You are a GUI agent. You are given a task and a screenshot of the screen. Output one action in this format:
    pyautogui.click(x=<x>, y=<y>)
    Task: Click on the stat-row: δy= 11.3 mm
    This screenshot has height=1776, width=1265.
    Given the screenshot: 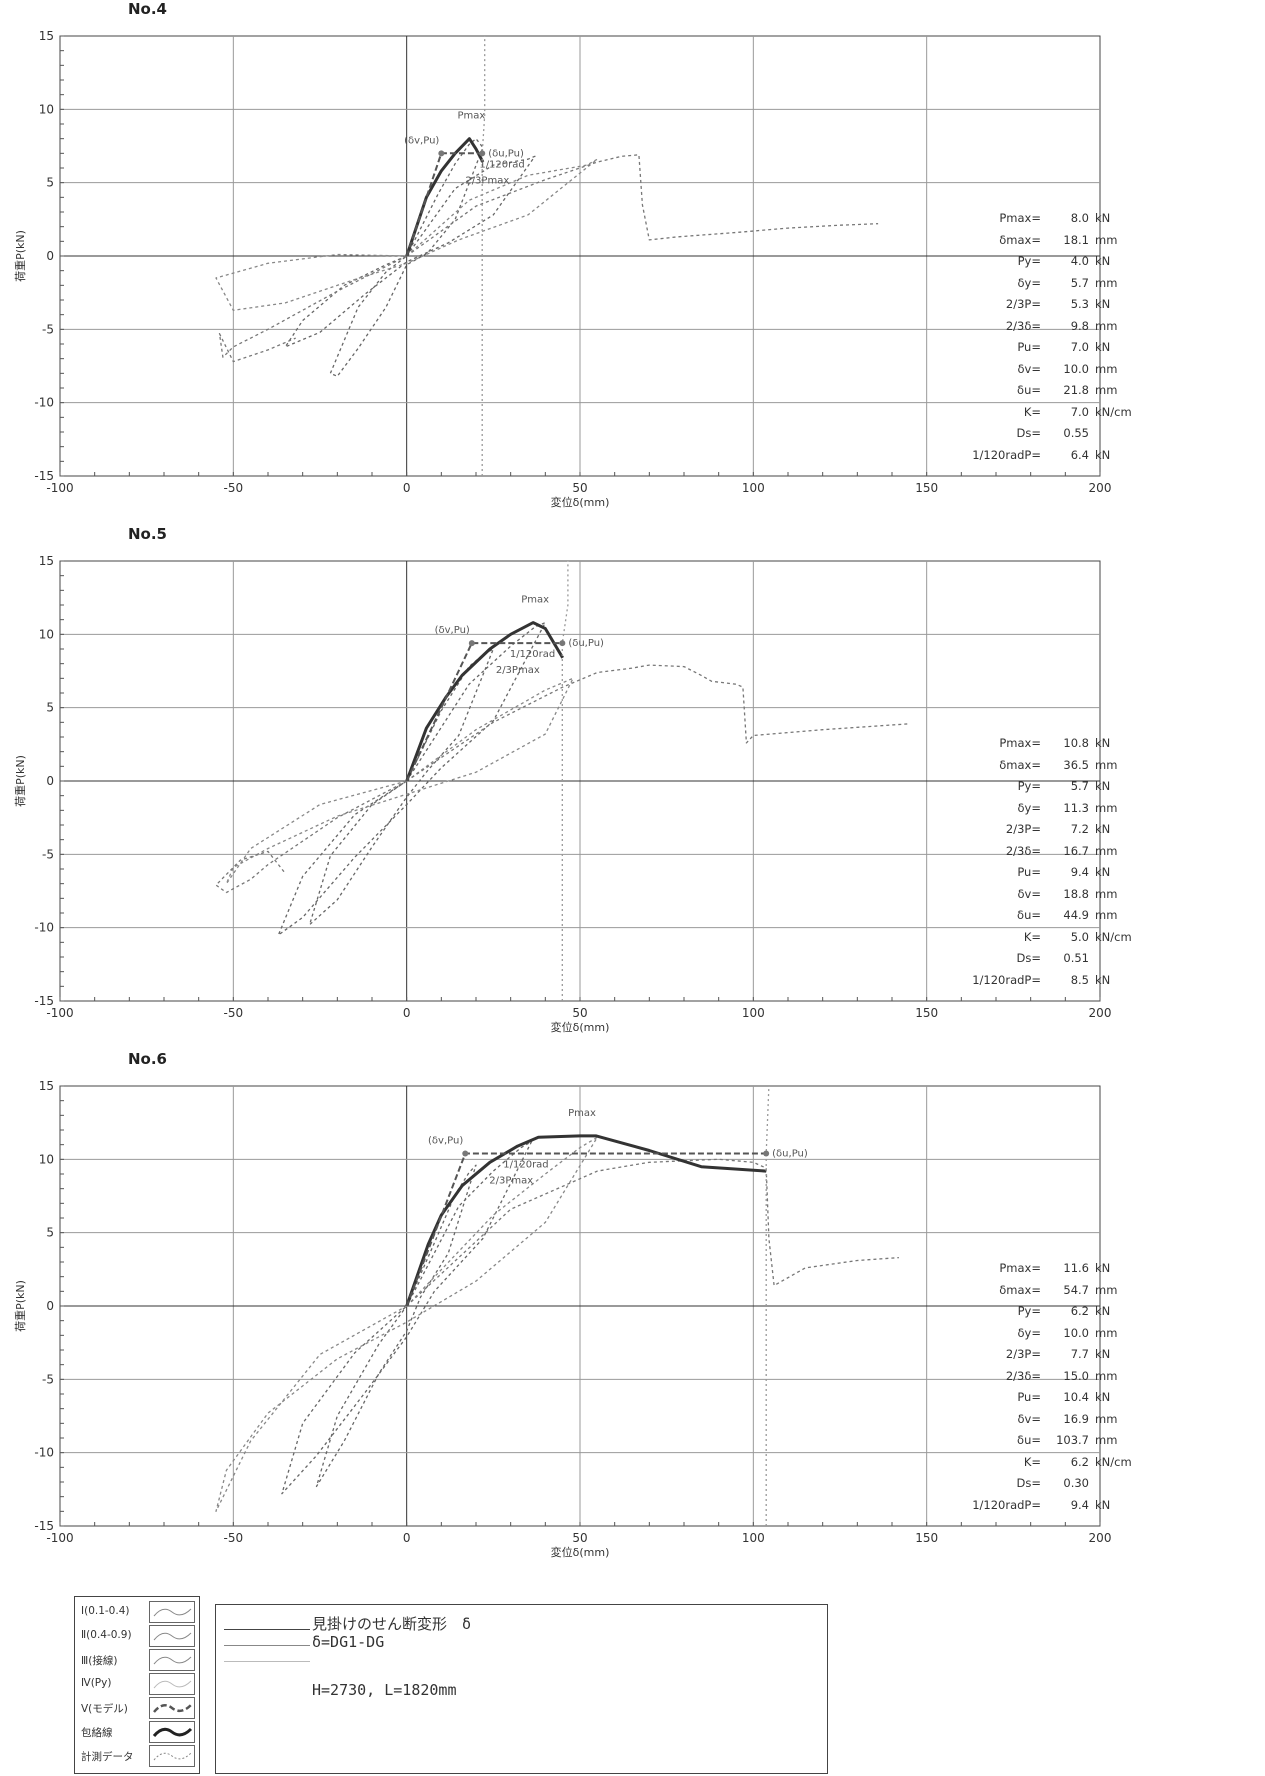 What is the action you would take?
    pyautogui.click(x=1045, y=809)
    